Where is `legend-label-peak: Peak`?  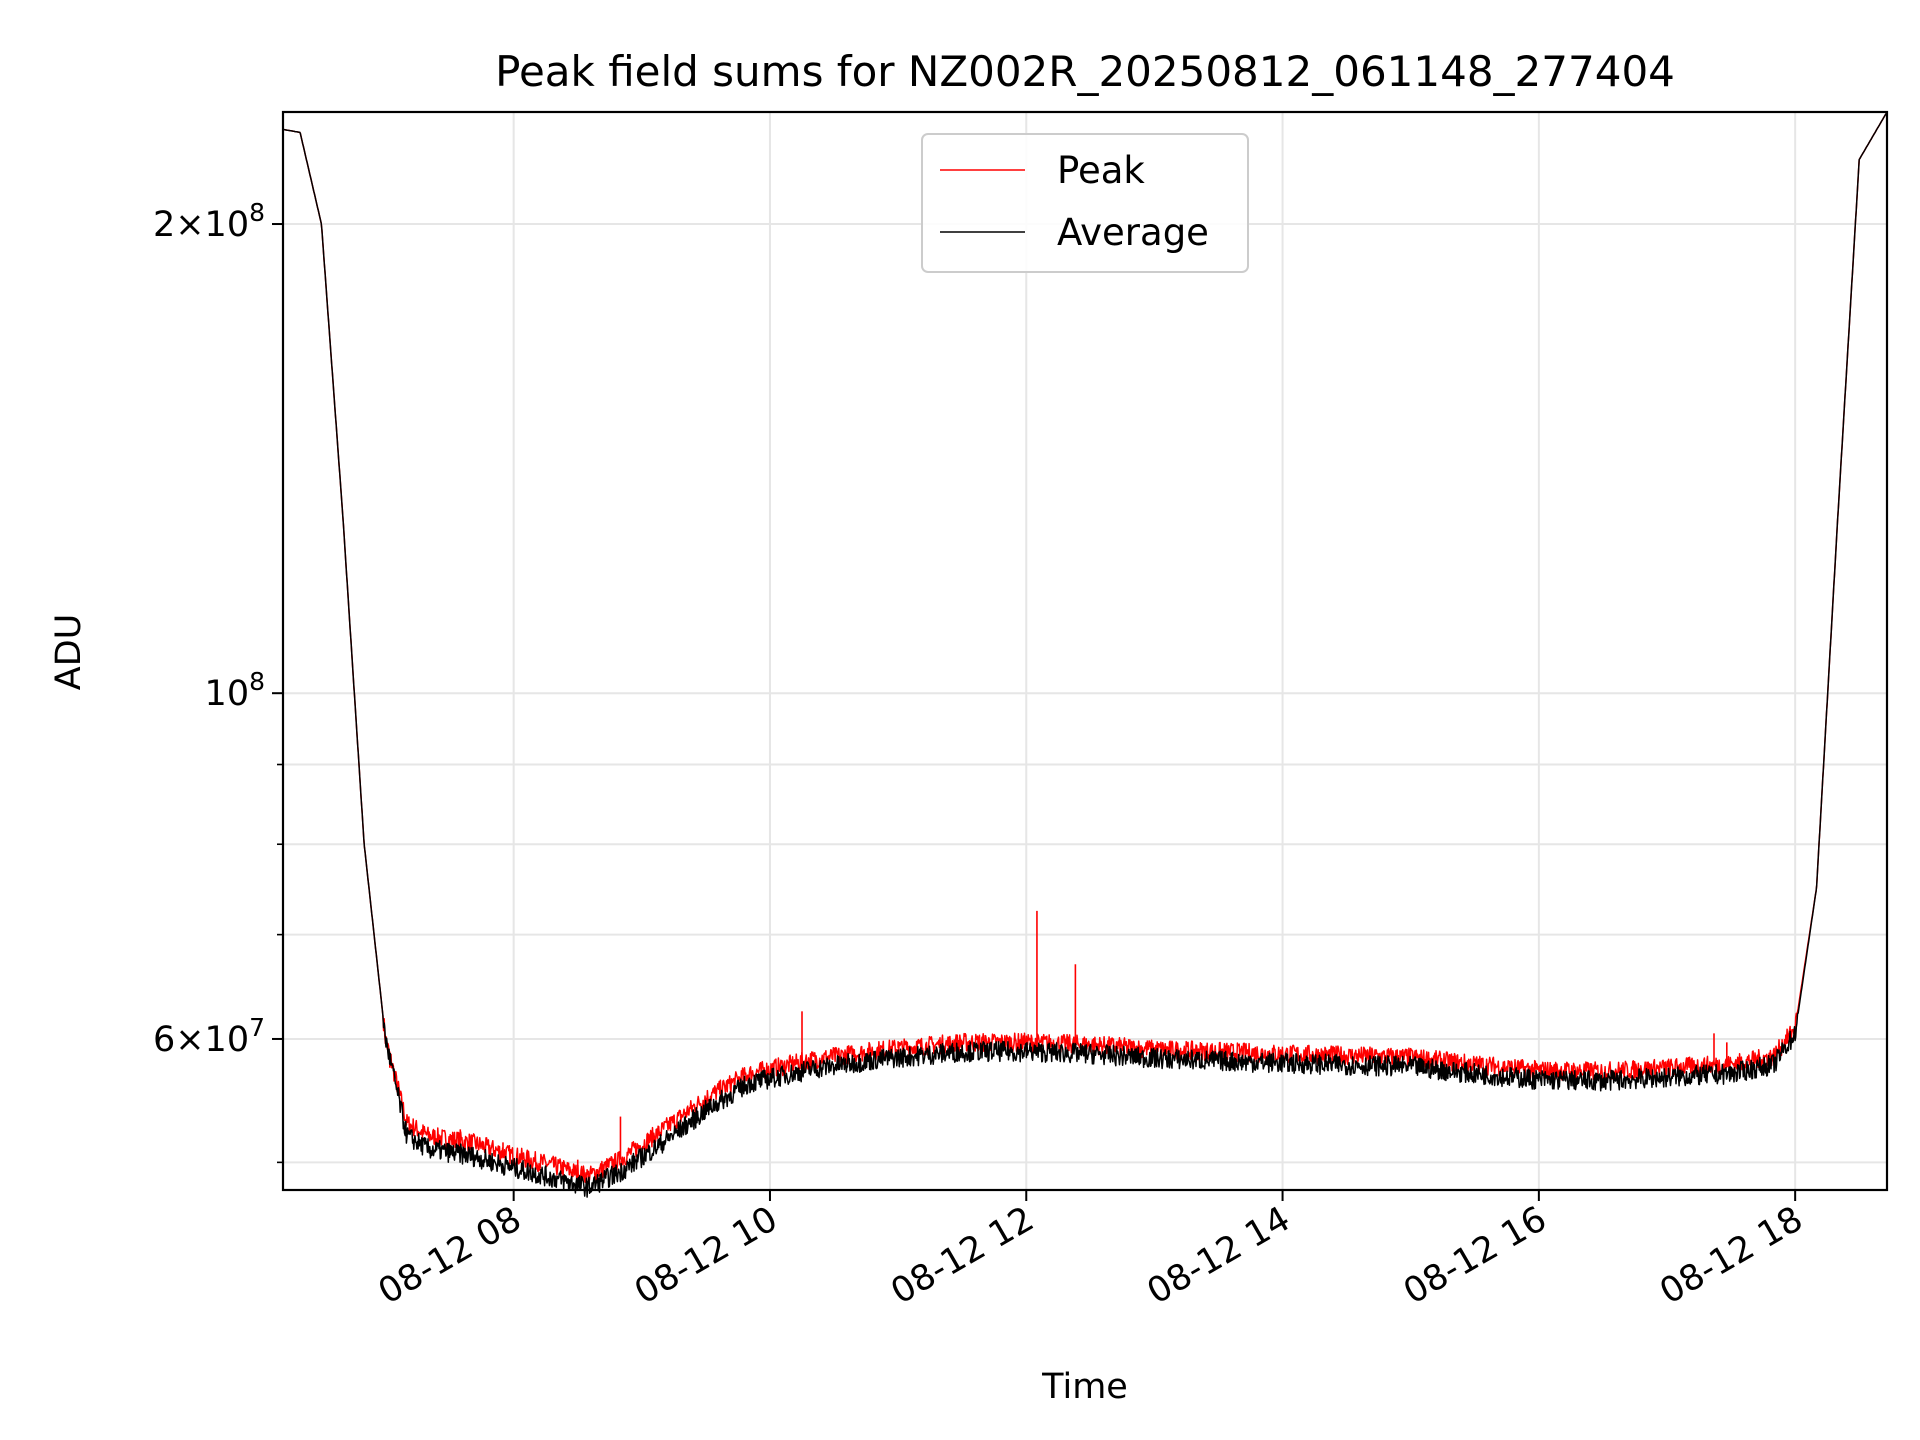
legend-label-peak: Peak is located at coordinates (1101, 170).